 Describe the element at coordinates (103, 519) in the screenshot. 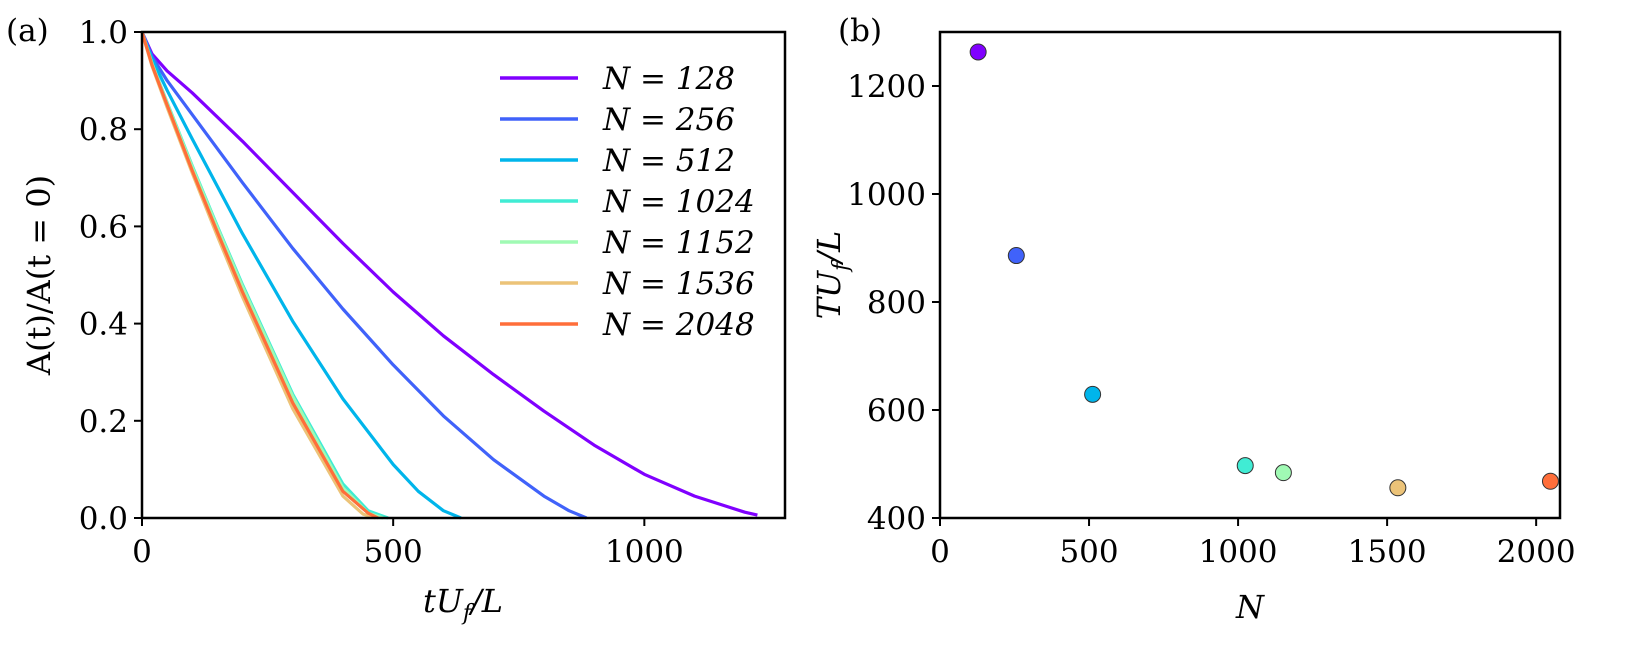

I see `y-tick-label: 0.0` at that location.